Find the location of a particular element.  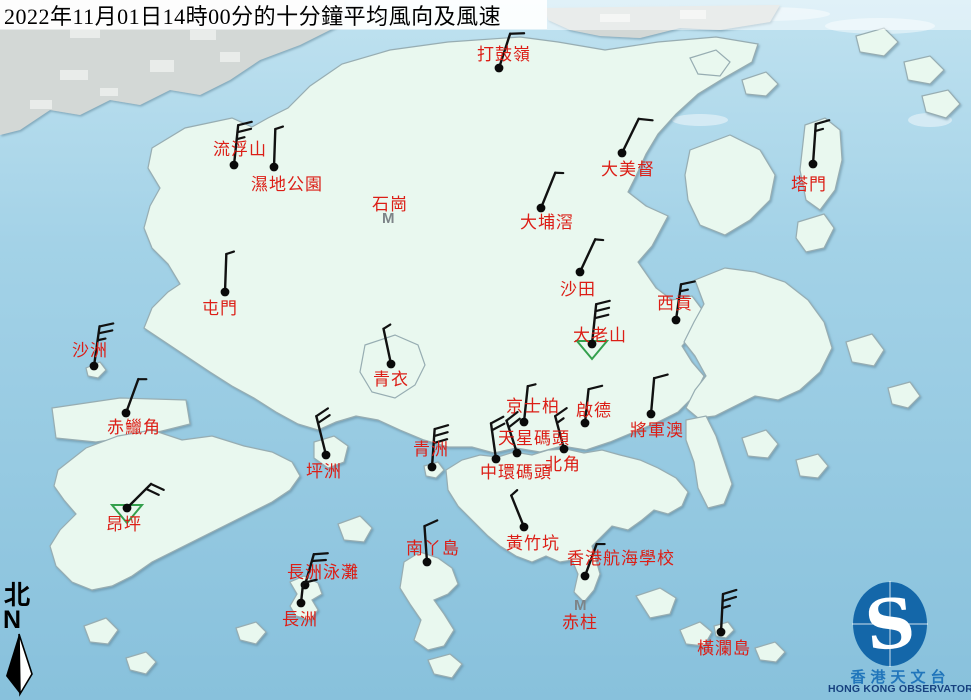

north-compass: 北 N is located at coordinates (22, 641).